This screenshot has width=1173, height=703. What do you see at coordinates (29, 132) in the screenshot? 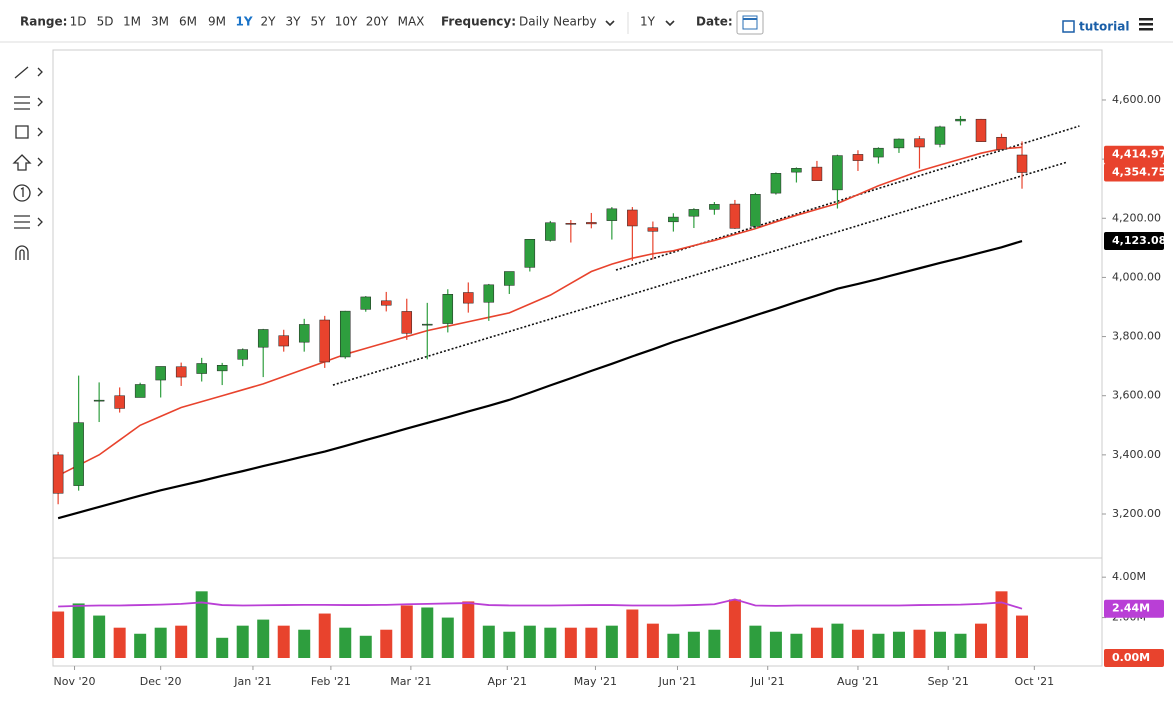
I see `tool-rect` at bounding box center [29, 132].